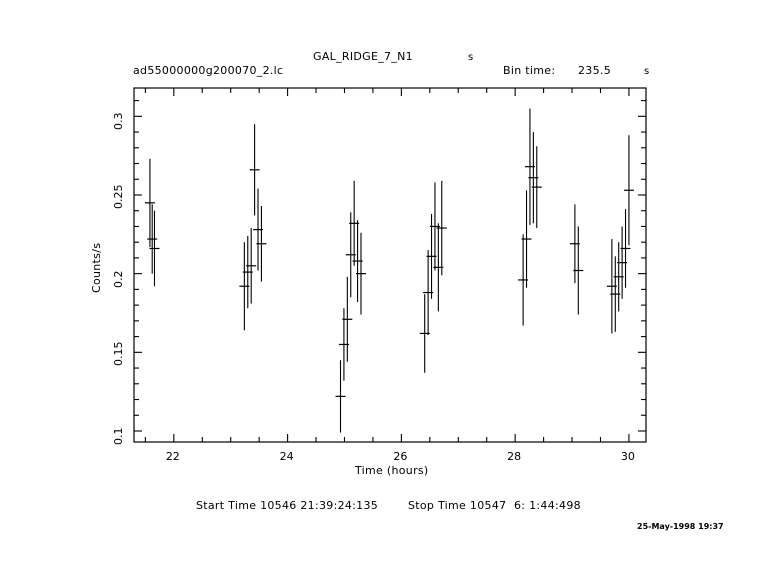 The image size is (781, 580). I want to click on x-tick-label: 30, so click(627, 456).